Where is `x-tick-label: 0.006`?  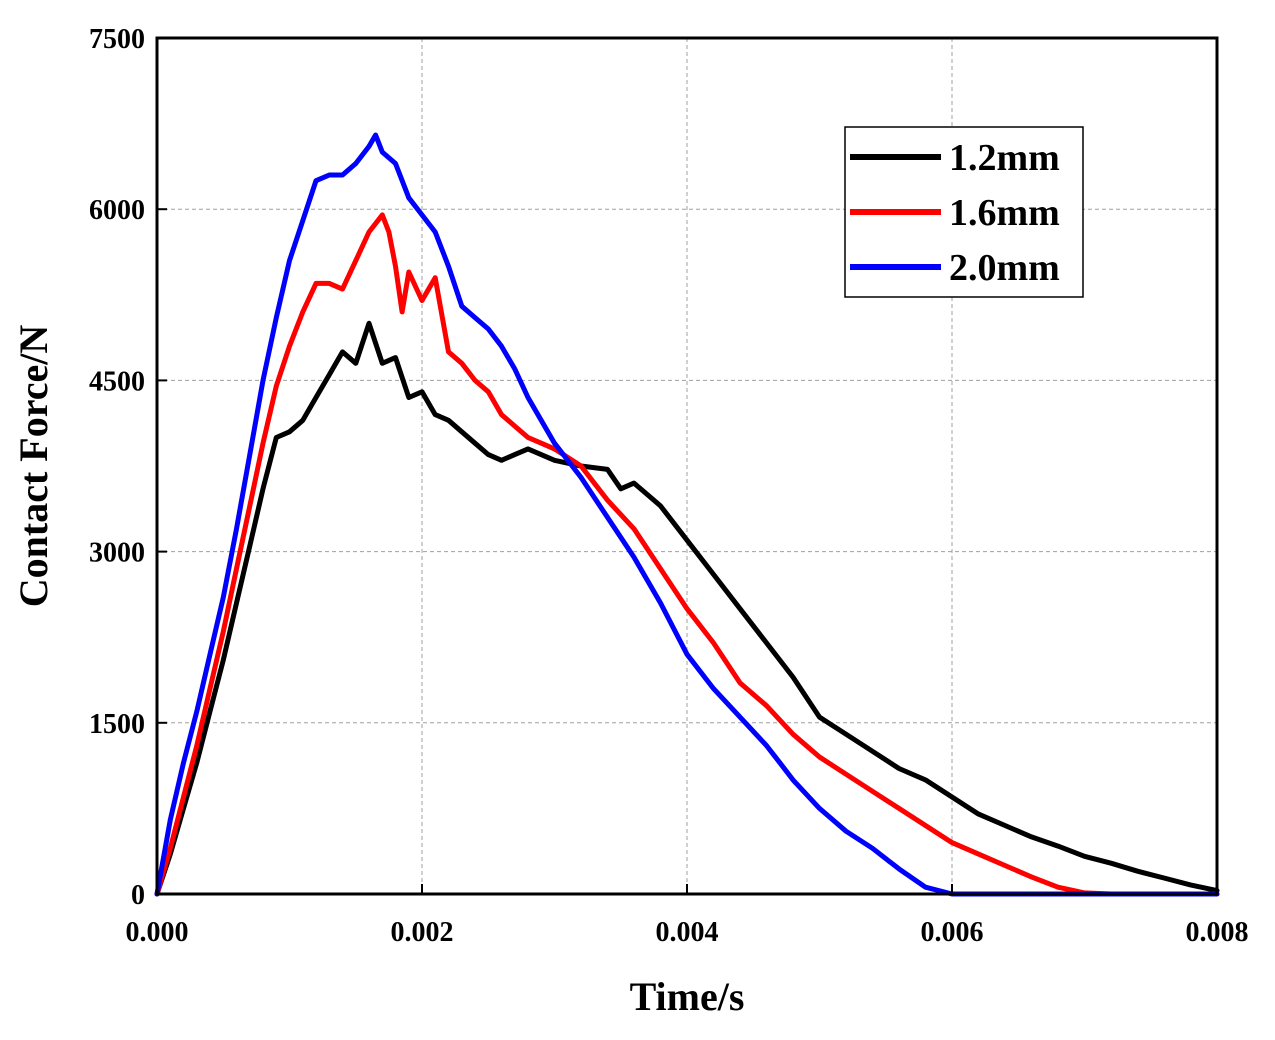
x-tick-label: 0.006 is located at coordinates (952, 932).